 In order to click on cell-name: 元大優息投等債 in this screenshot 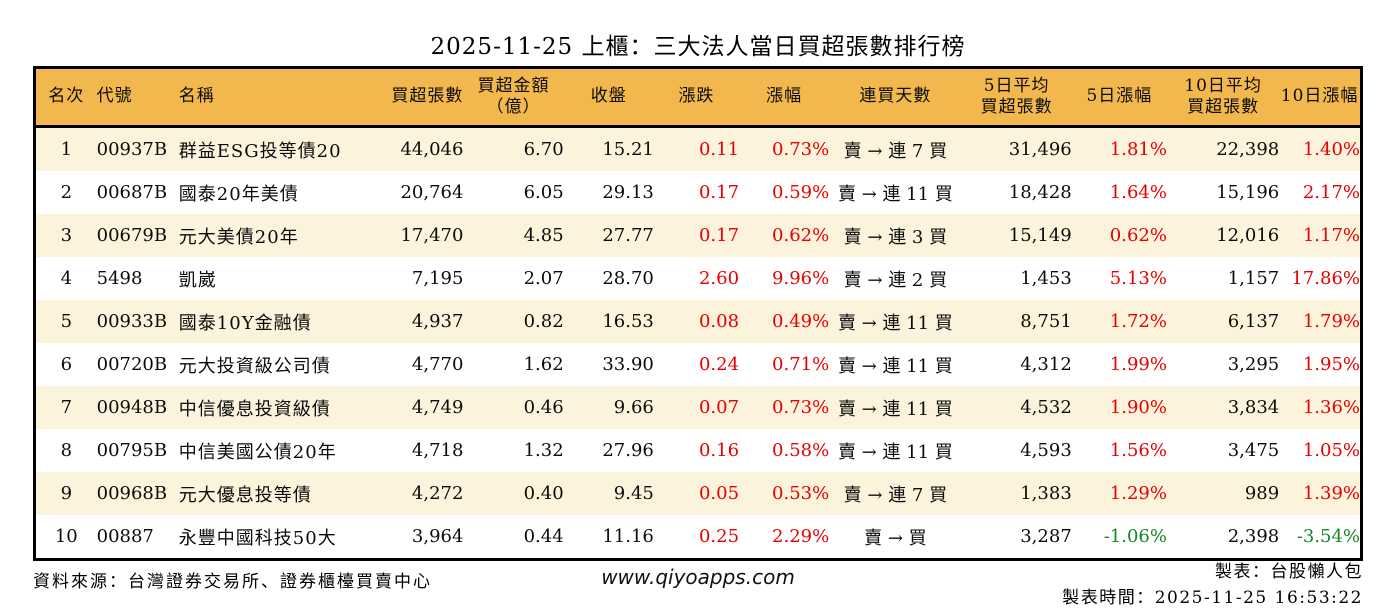, I will do `click(245, 495)`.